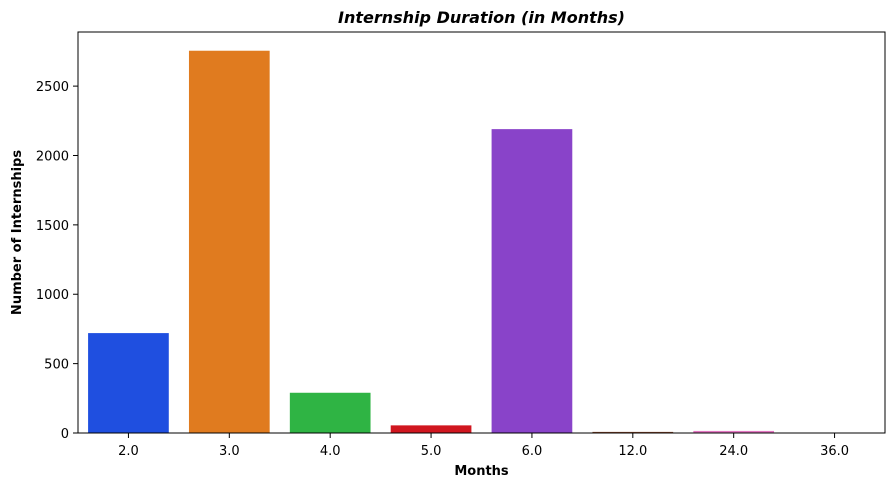  What do you see at coordinates (52, 226) in the screenshot?
I see `y-tick-label: 1500` at bounding box center [52, 226].